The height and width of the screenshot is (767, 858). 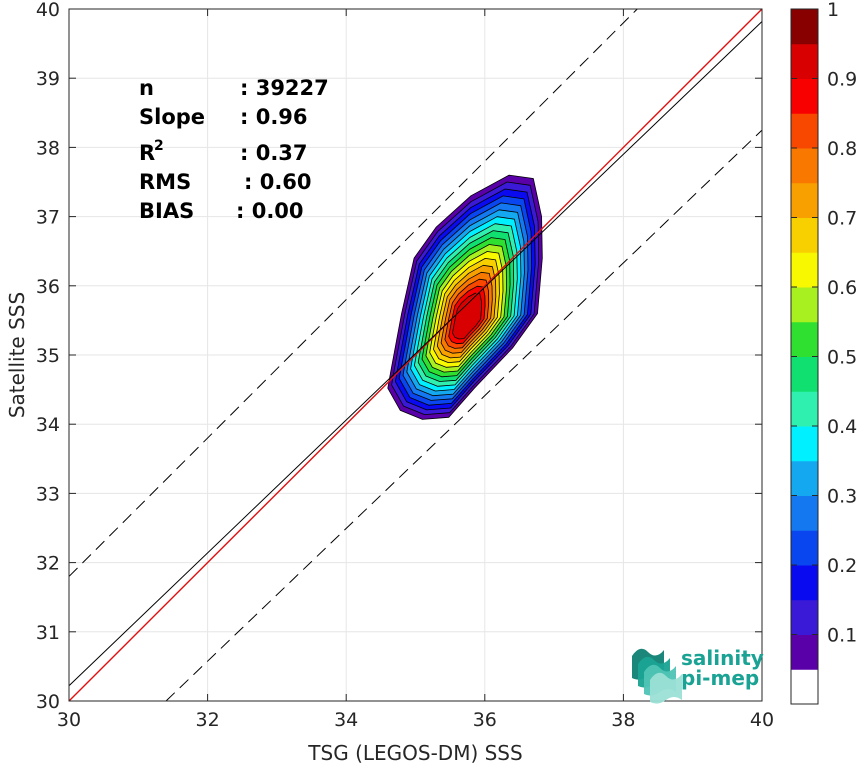 I want to click on colorbar-tick-label: 0.6, so click(x=842, y=288).